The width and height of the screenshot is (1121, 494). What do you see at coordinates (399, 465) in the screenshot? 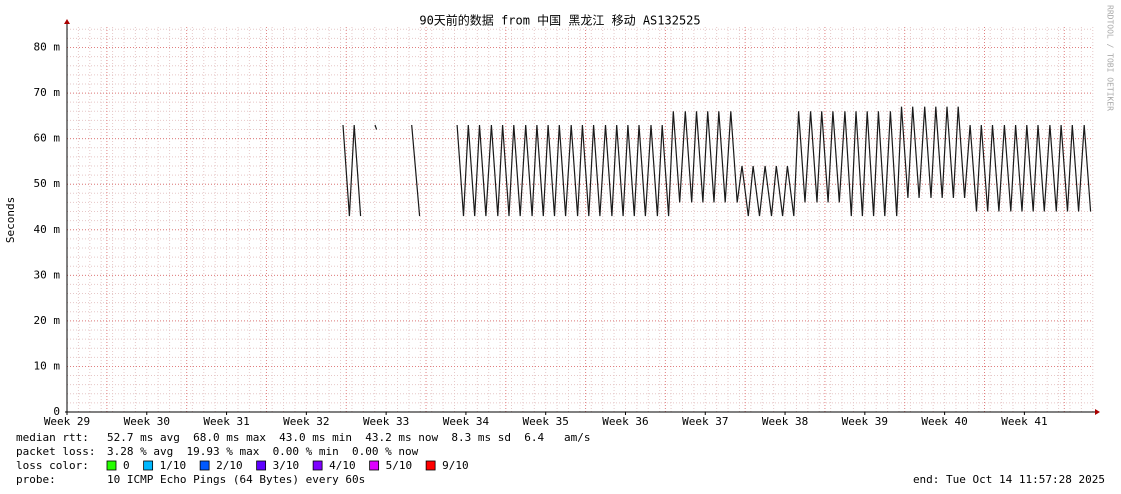
I see `loss-text: 5/10` at bounding box center [399, 465].